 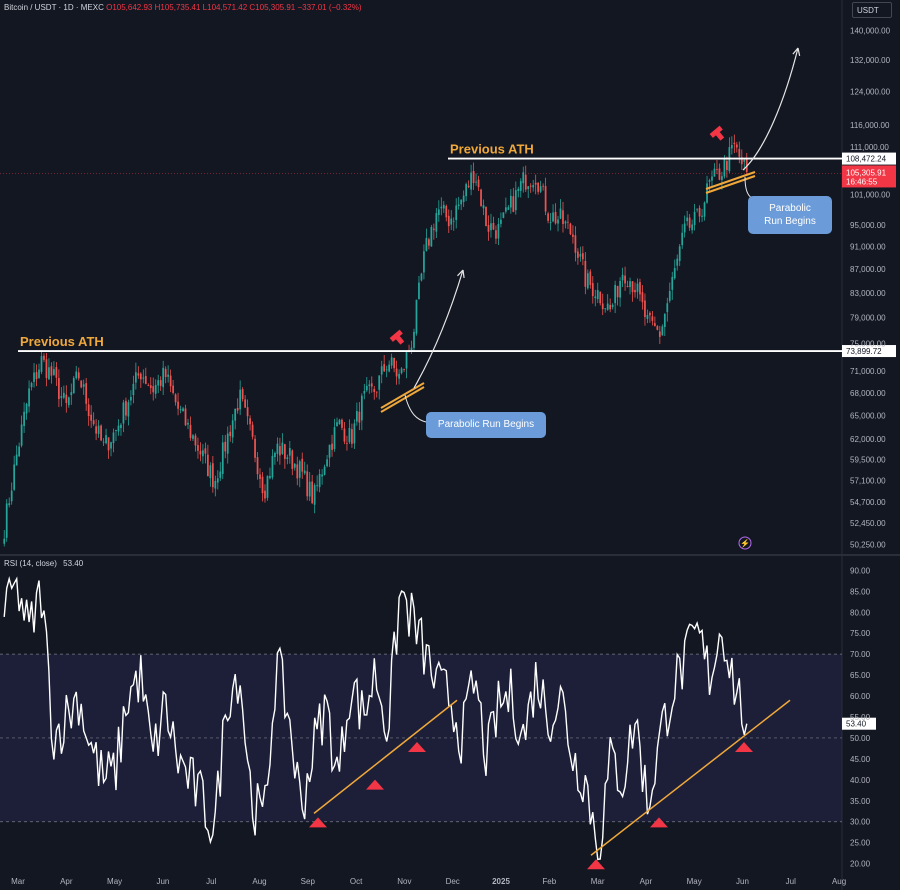 I want to click on ath-price-tag-text: 73,899.72, so click(x=864, y=351).